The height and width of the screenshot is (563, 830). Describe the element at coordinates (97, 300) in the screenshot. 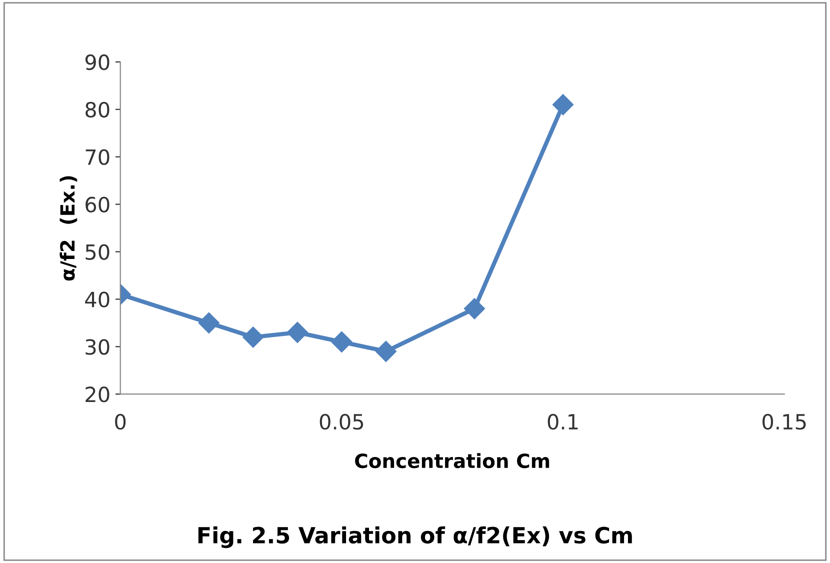

I see `y-tick-label: 40` at that location.